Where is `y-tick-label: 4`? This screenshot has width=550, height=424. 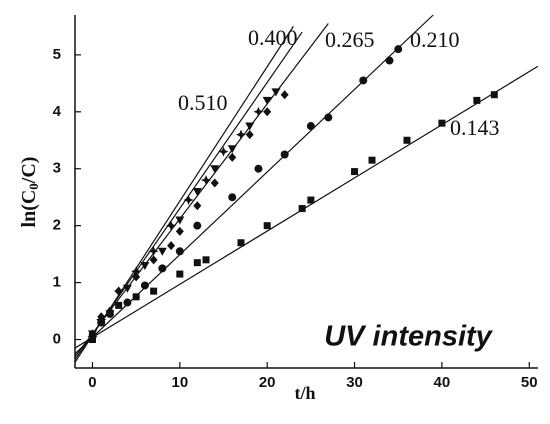 y-tick-label: 4 is located at coordinates (57, 111).